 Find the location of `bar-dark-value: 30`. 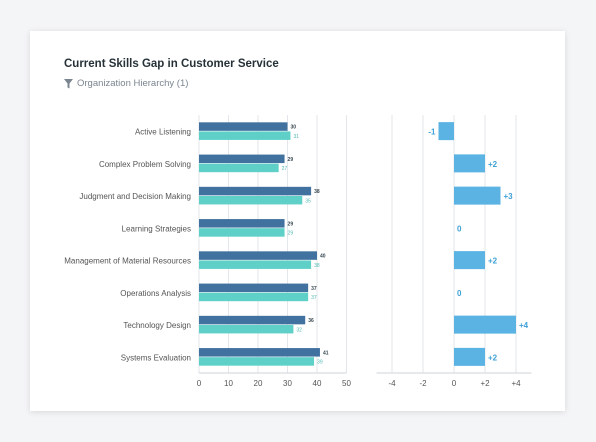

bar-dark-value: 30 is located at coordinates (294, 128).